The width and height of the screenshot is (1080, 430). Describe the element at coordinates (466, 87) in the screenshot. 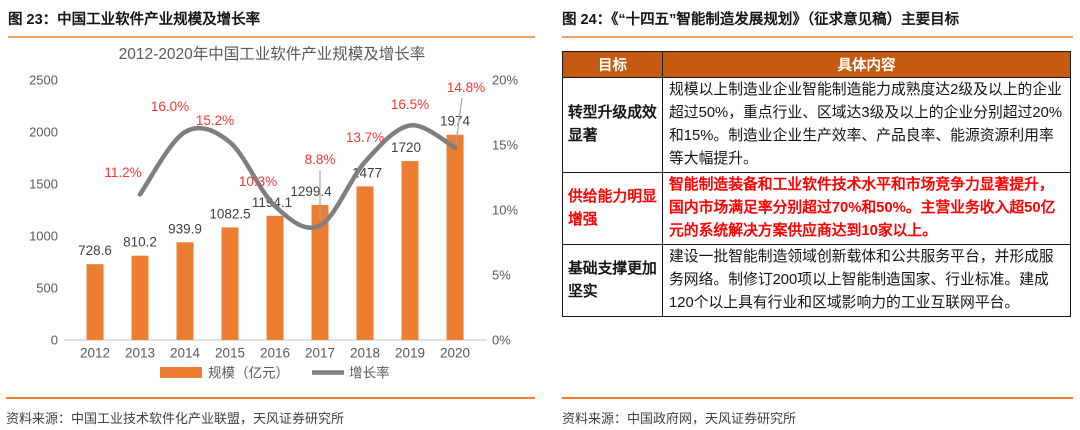

I see `svg-text: 14.8%` at that location.